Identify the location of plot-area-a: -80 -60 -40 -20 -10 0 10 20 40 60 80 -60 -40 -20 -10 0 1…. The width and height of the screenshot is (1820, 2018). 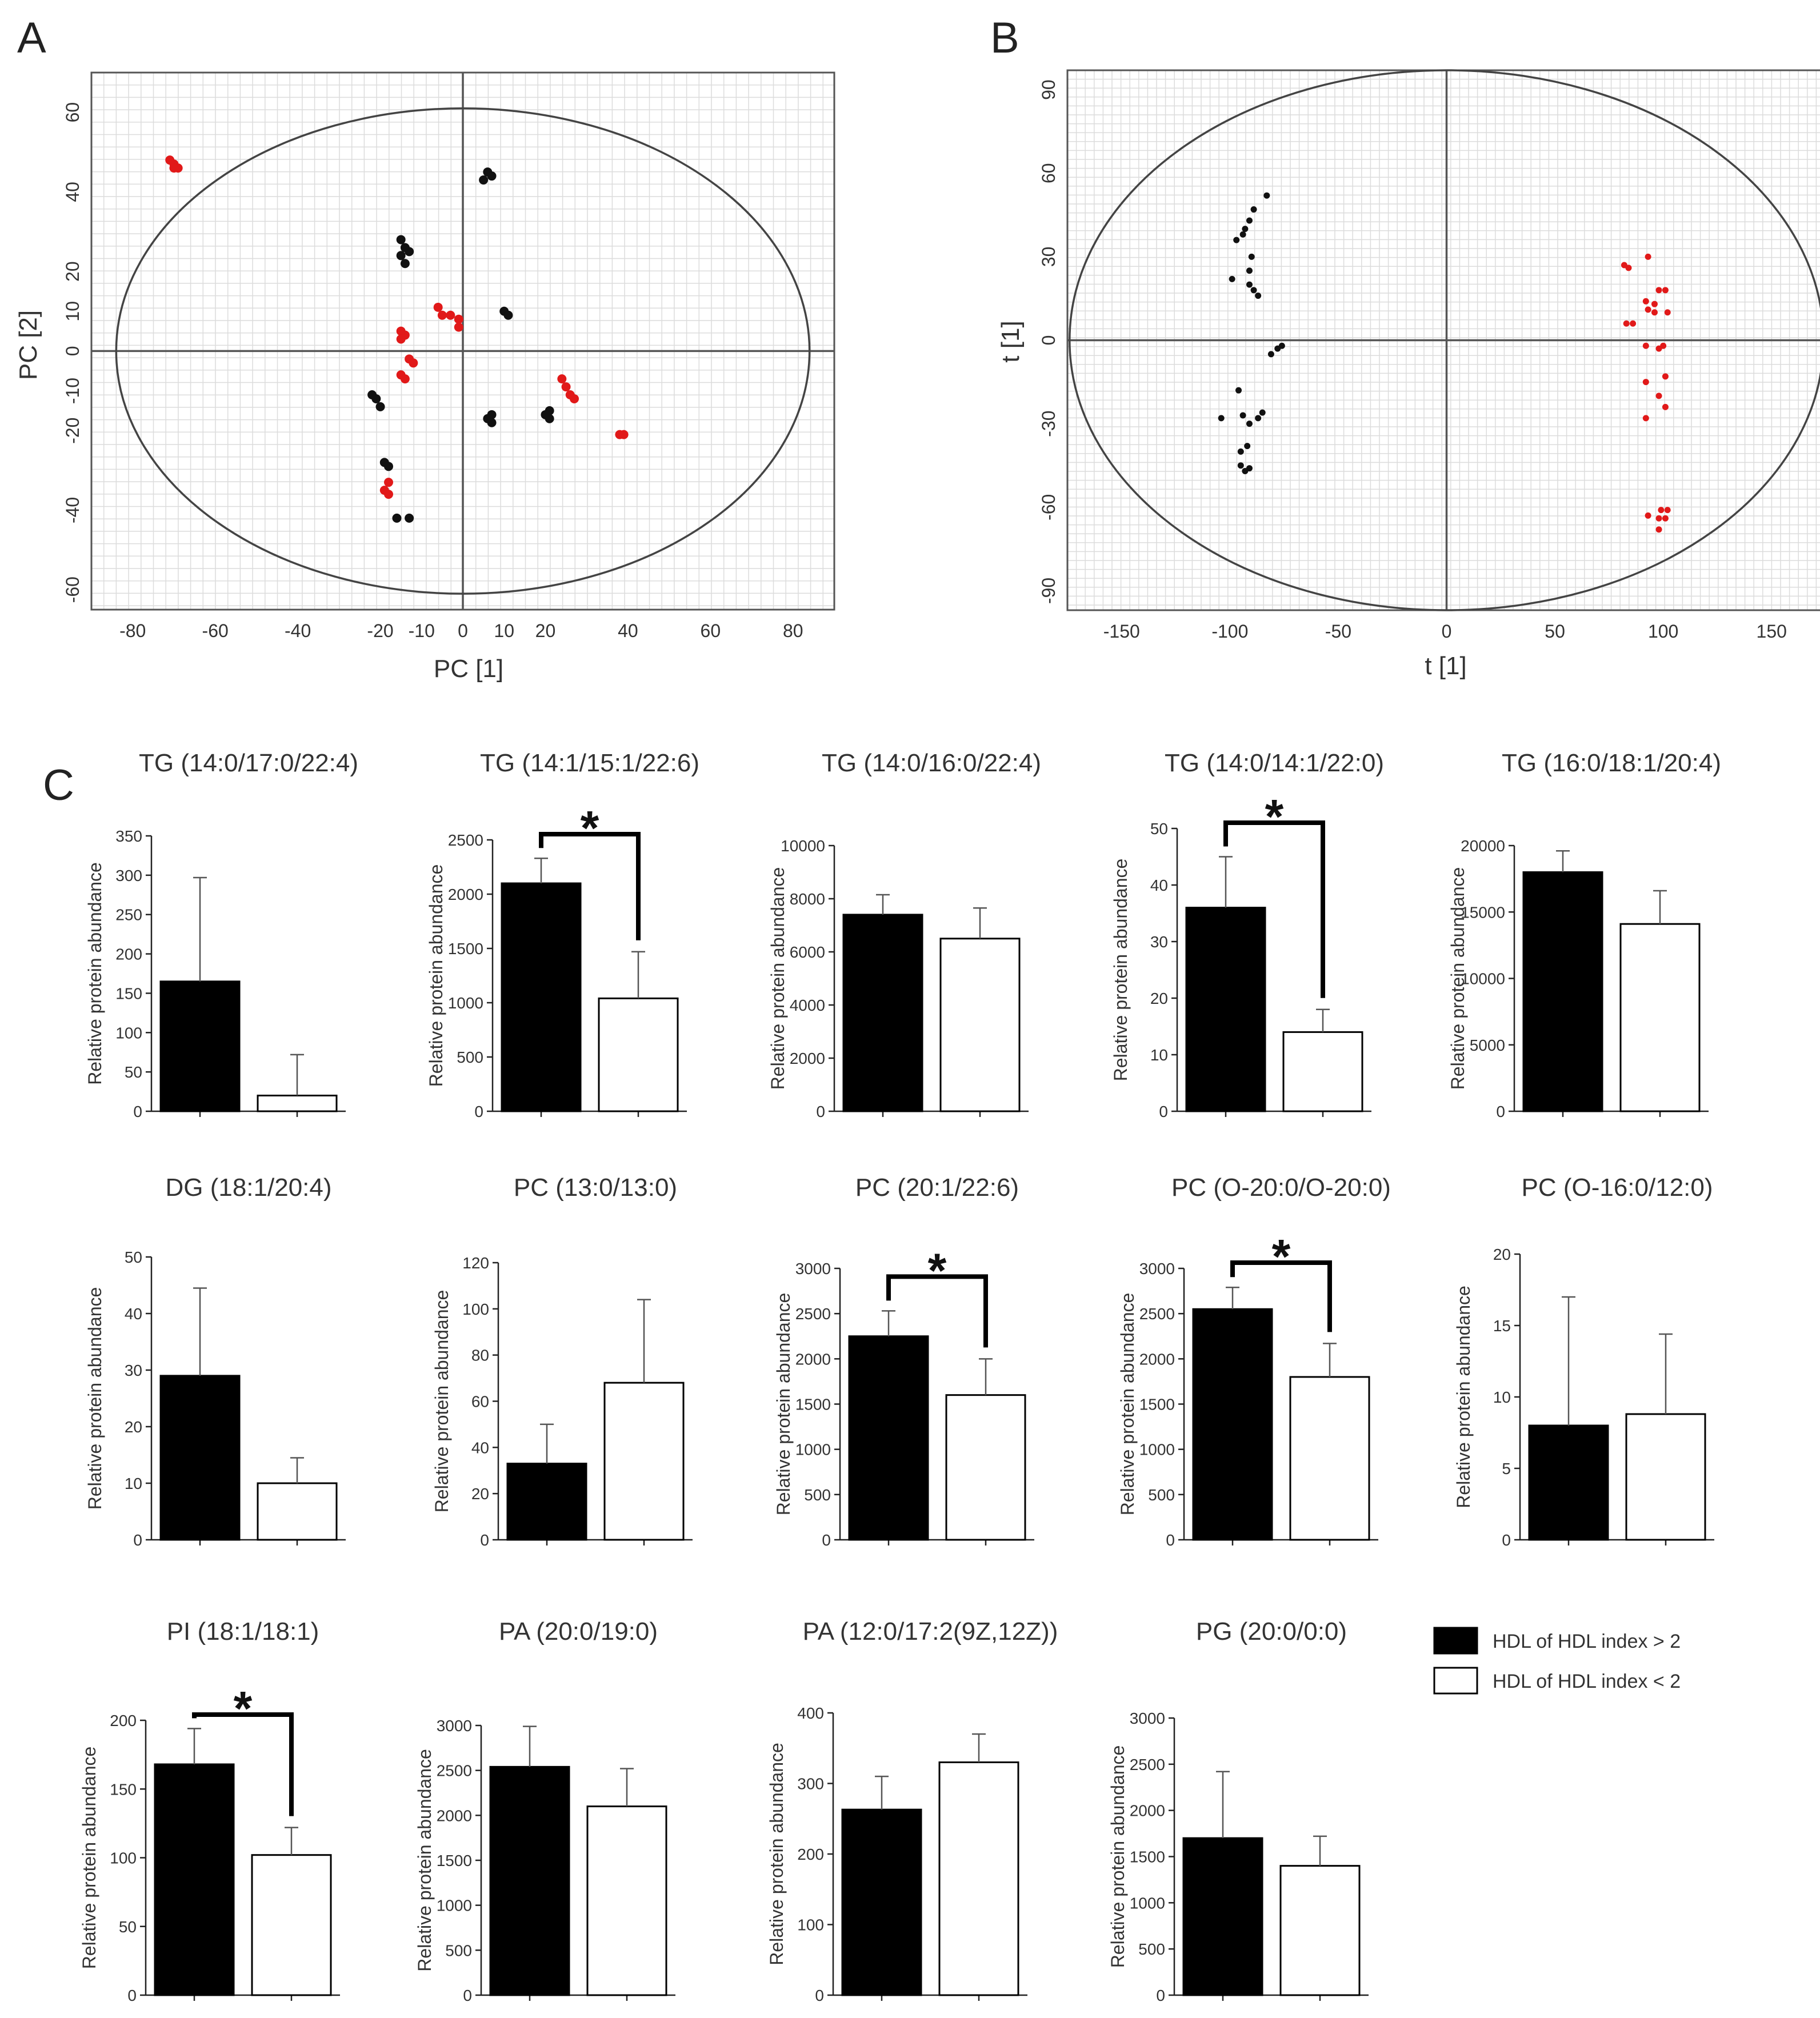
(448, 356).